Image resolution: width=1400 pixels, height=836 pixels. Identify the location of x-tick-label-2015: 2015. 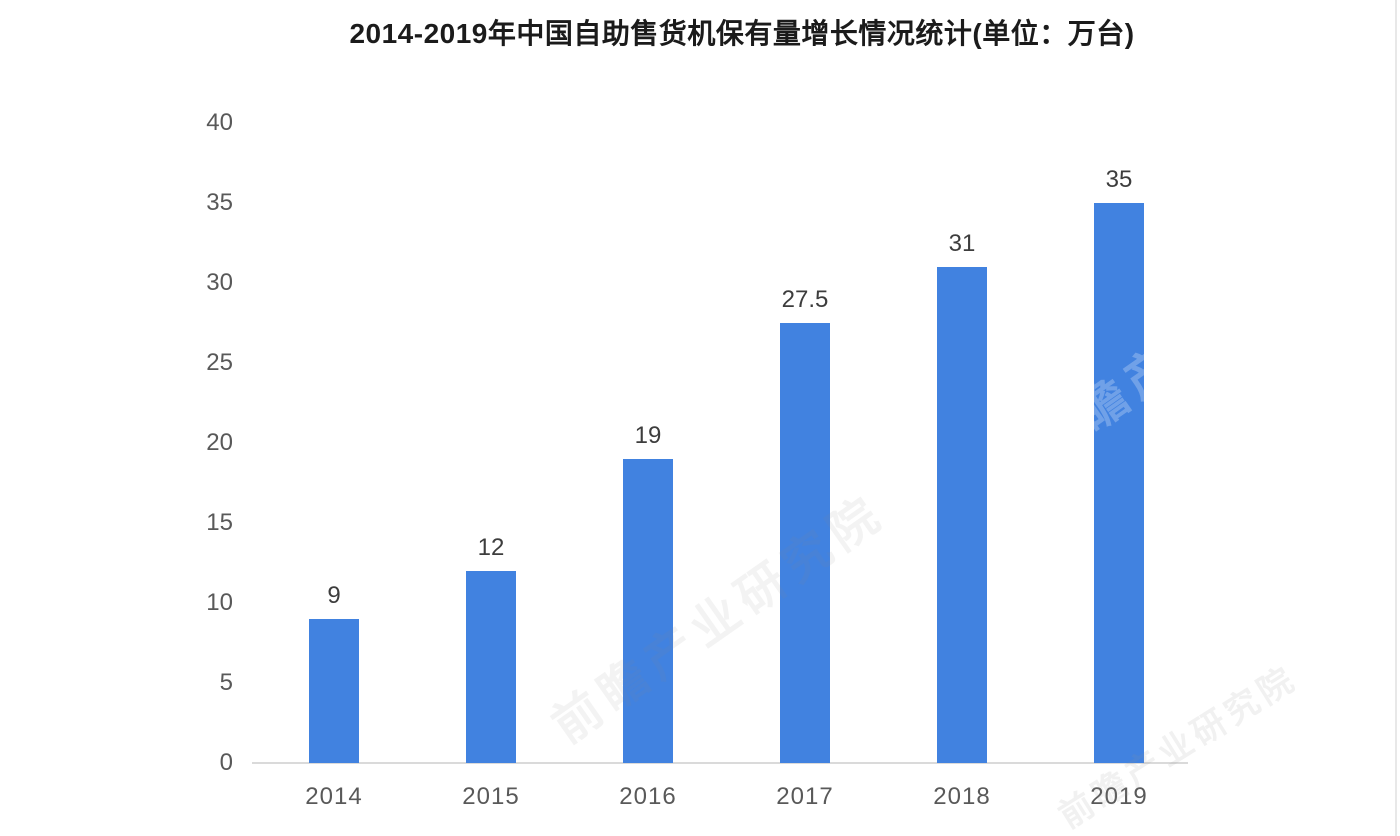
(491, 796).